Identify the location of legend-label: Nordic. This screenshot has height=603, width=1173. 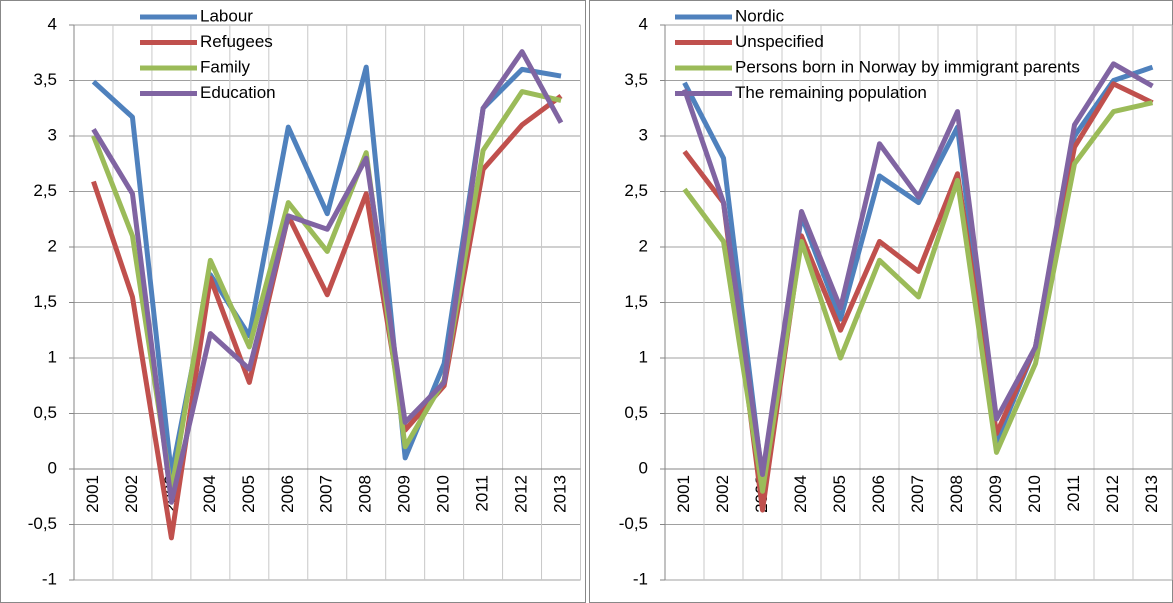
(760, 15).